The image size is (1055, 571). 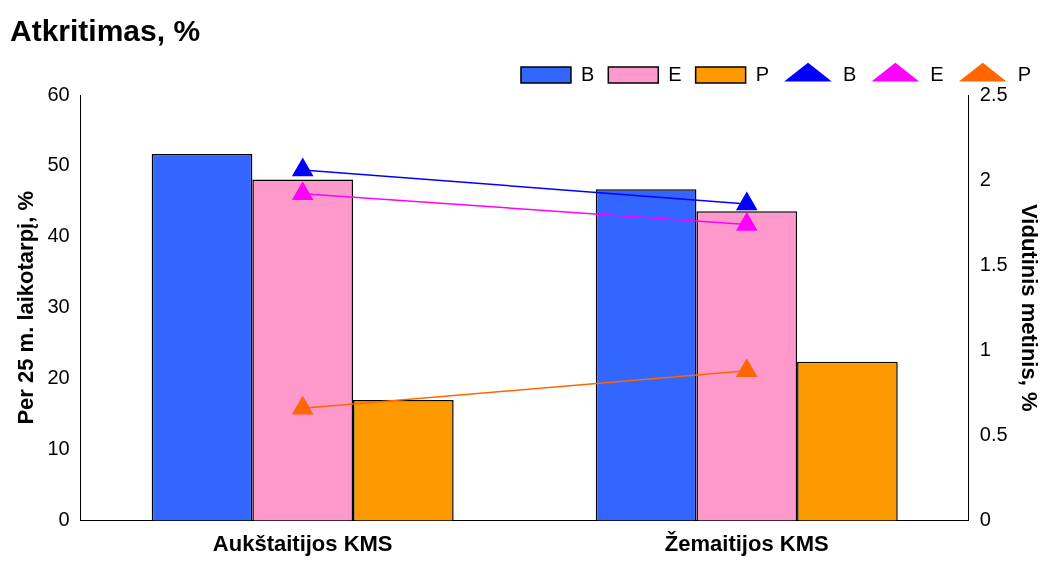 I want to click on y2-axis-title: Vidutinis metinis, %, so click(x=1029, y=308).